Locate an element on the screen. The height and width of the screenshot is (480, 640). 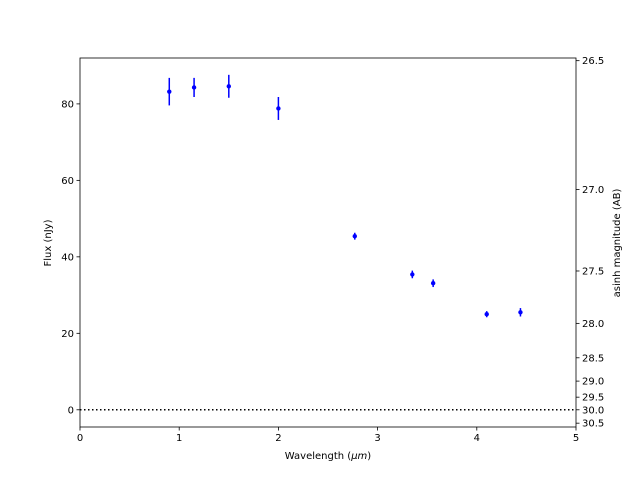
right-tick-label: 29.5 is located at coordinates (593, 398).